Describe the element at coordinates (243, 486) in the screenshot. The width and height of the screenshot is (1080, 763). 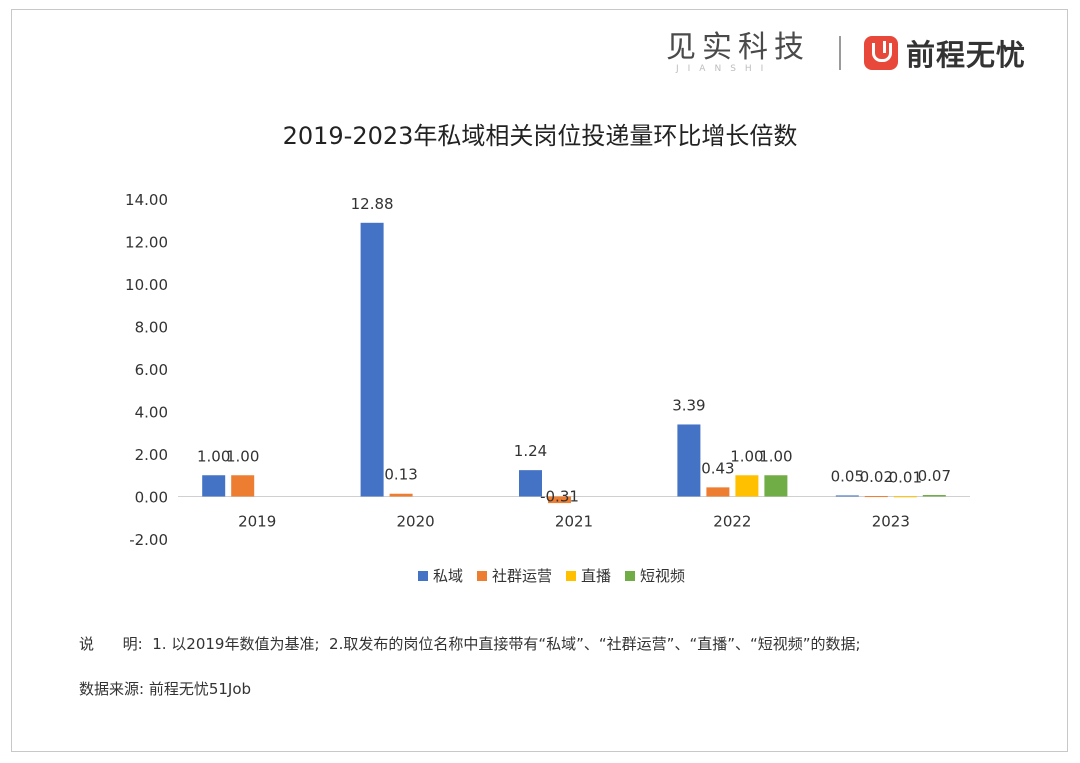
I see `bar-社群运营-2019` at that location.